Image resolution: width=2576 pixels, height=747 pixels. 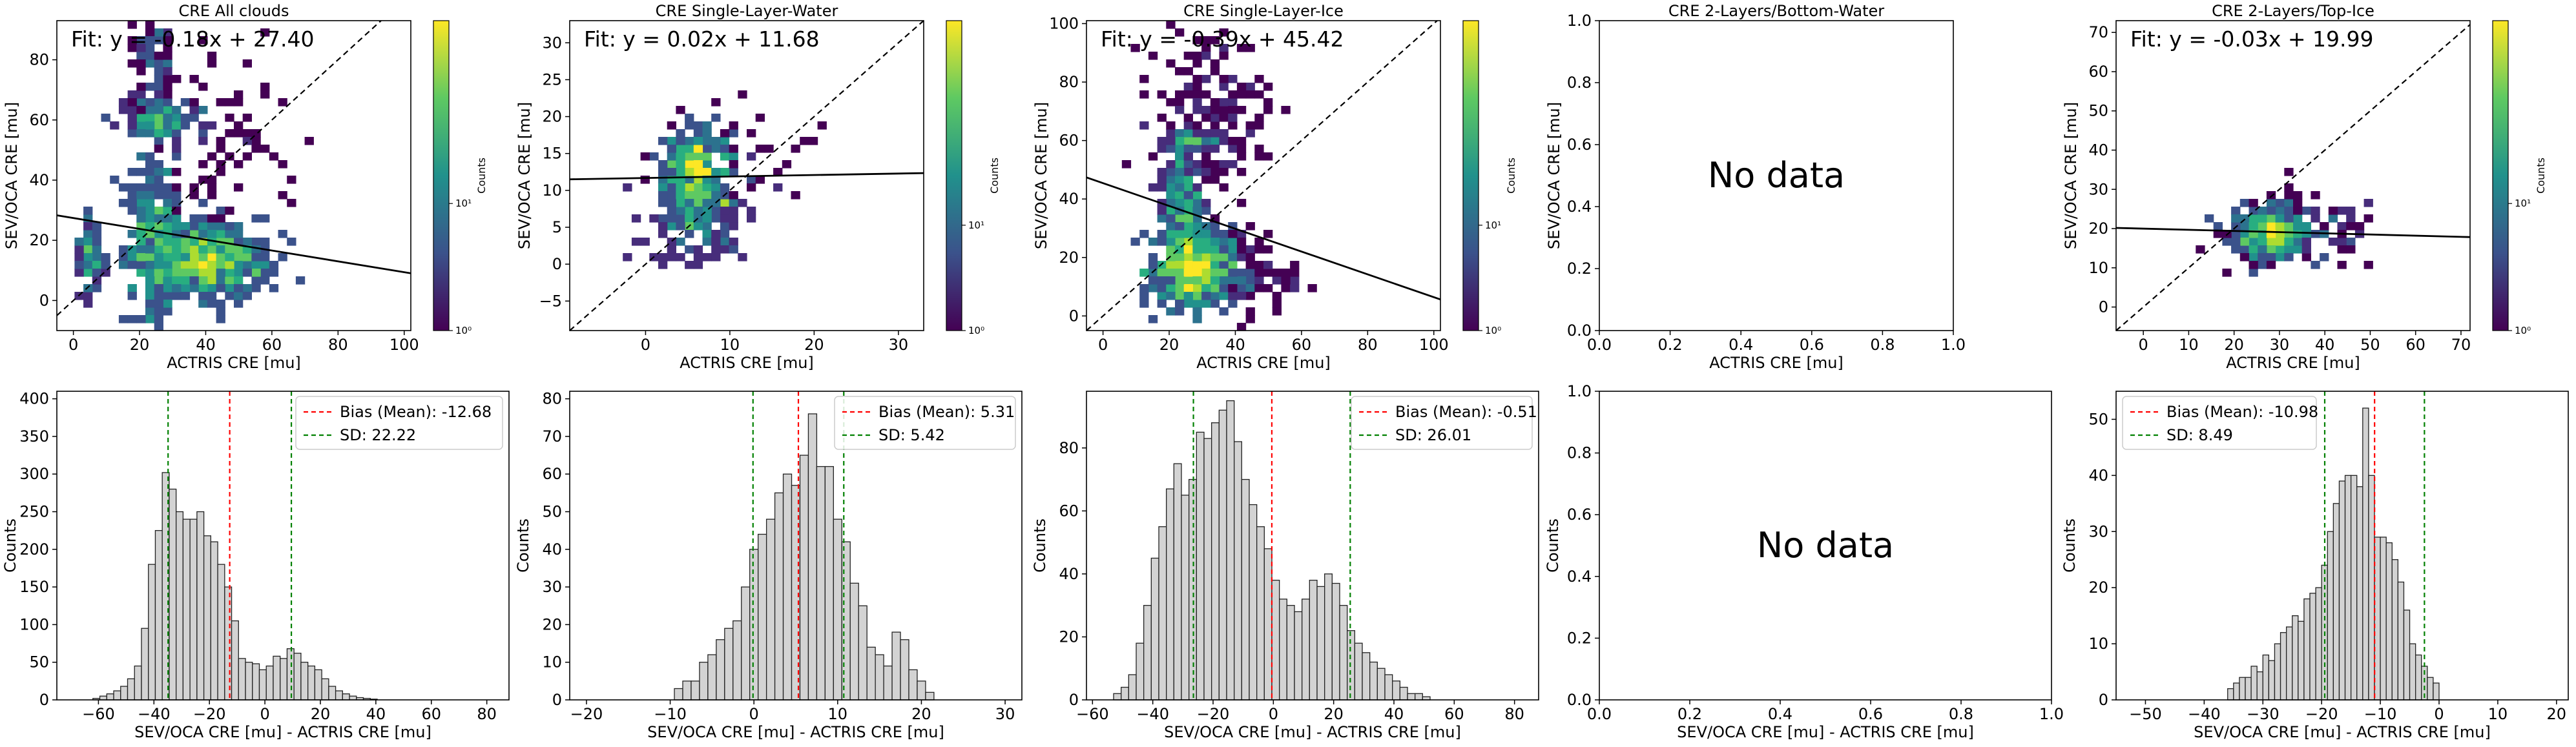 I want to click on x-tick-label: 10, so click(x=838, y=714).